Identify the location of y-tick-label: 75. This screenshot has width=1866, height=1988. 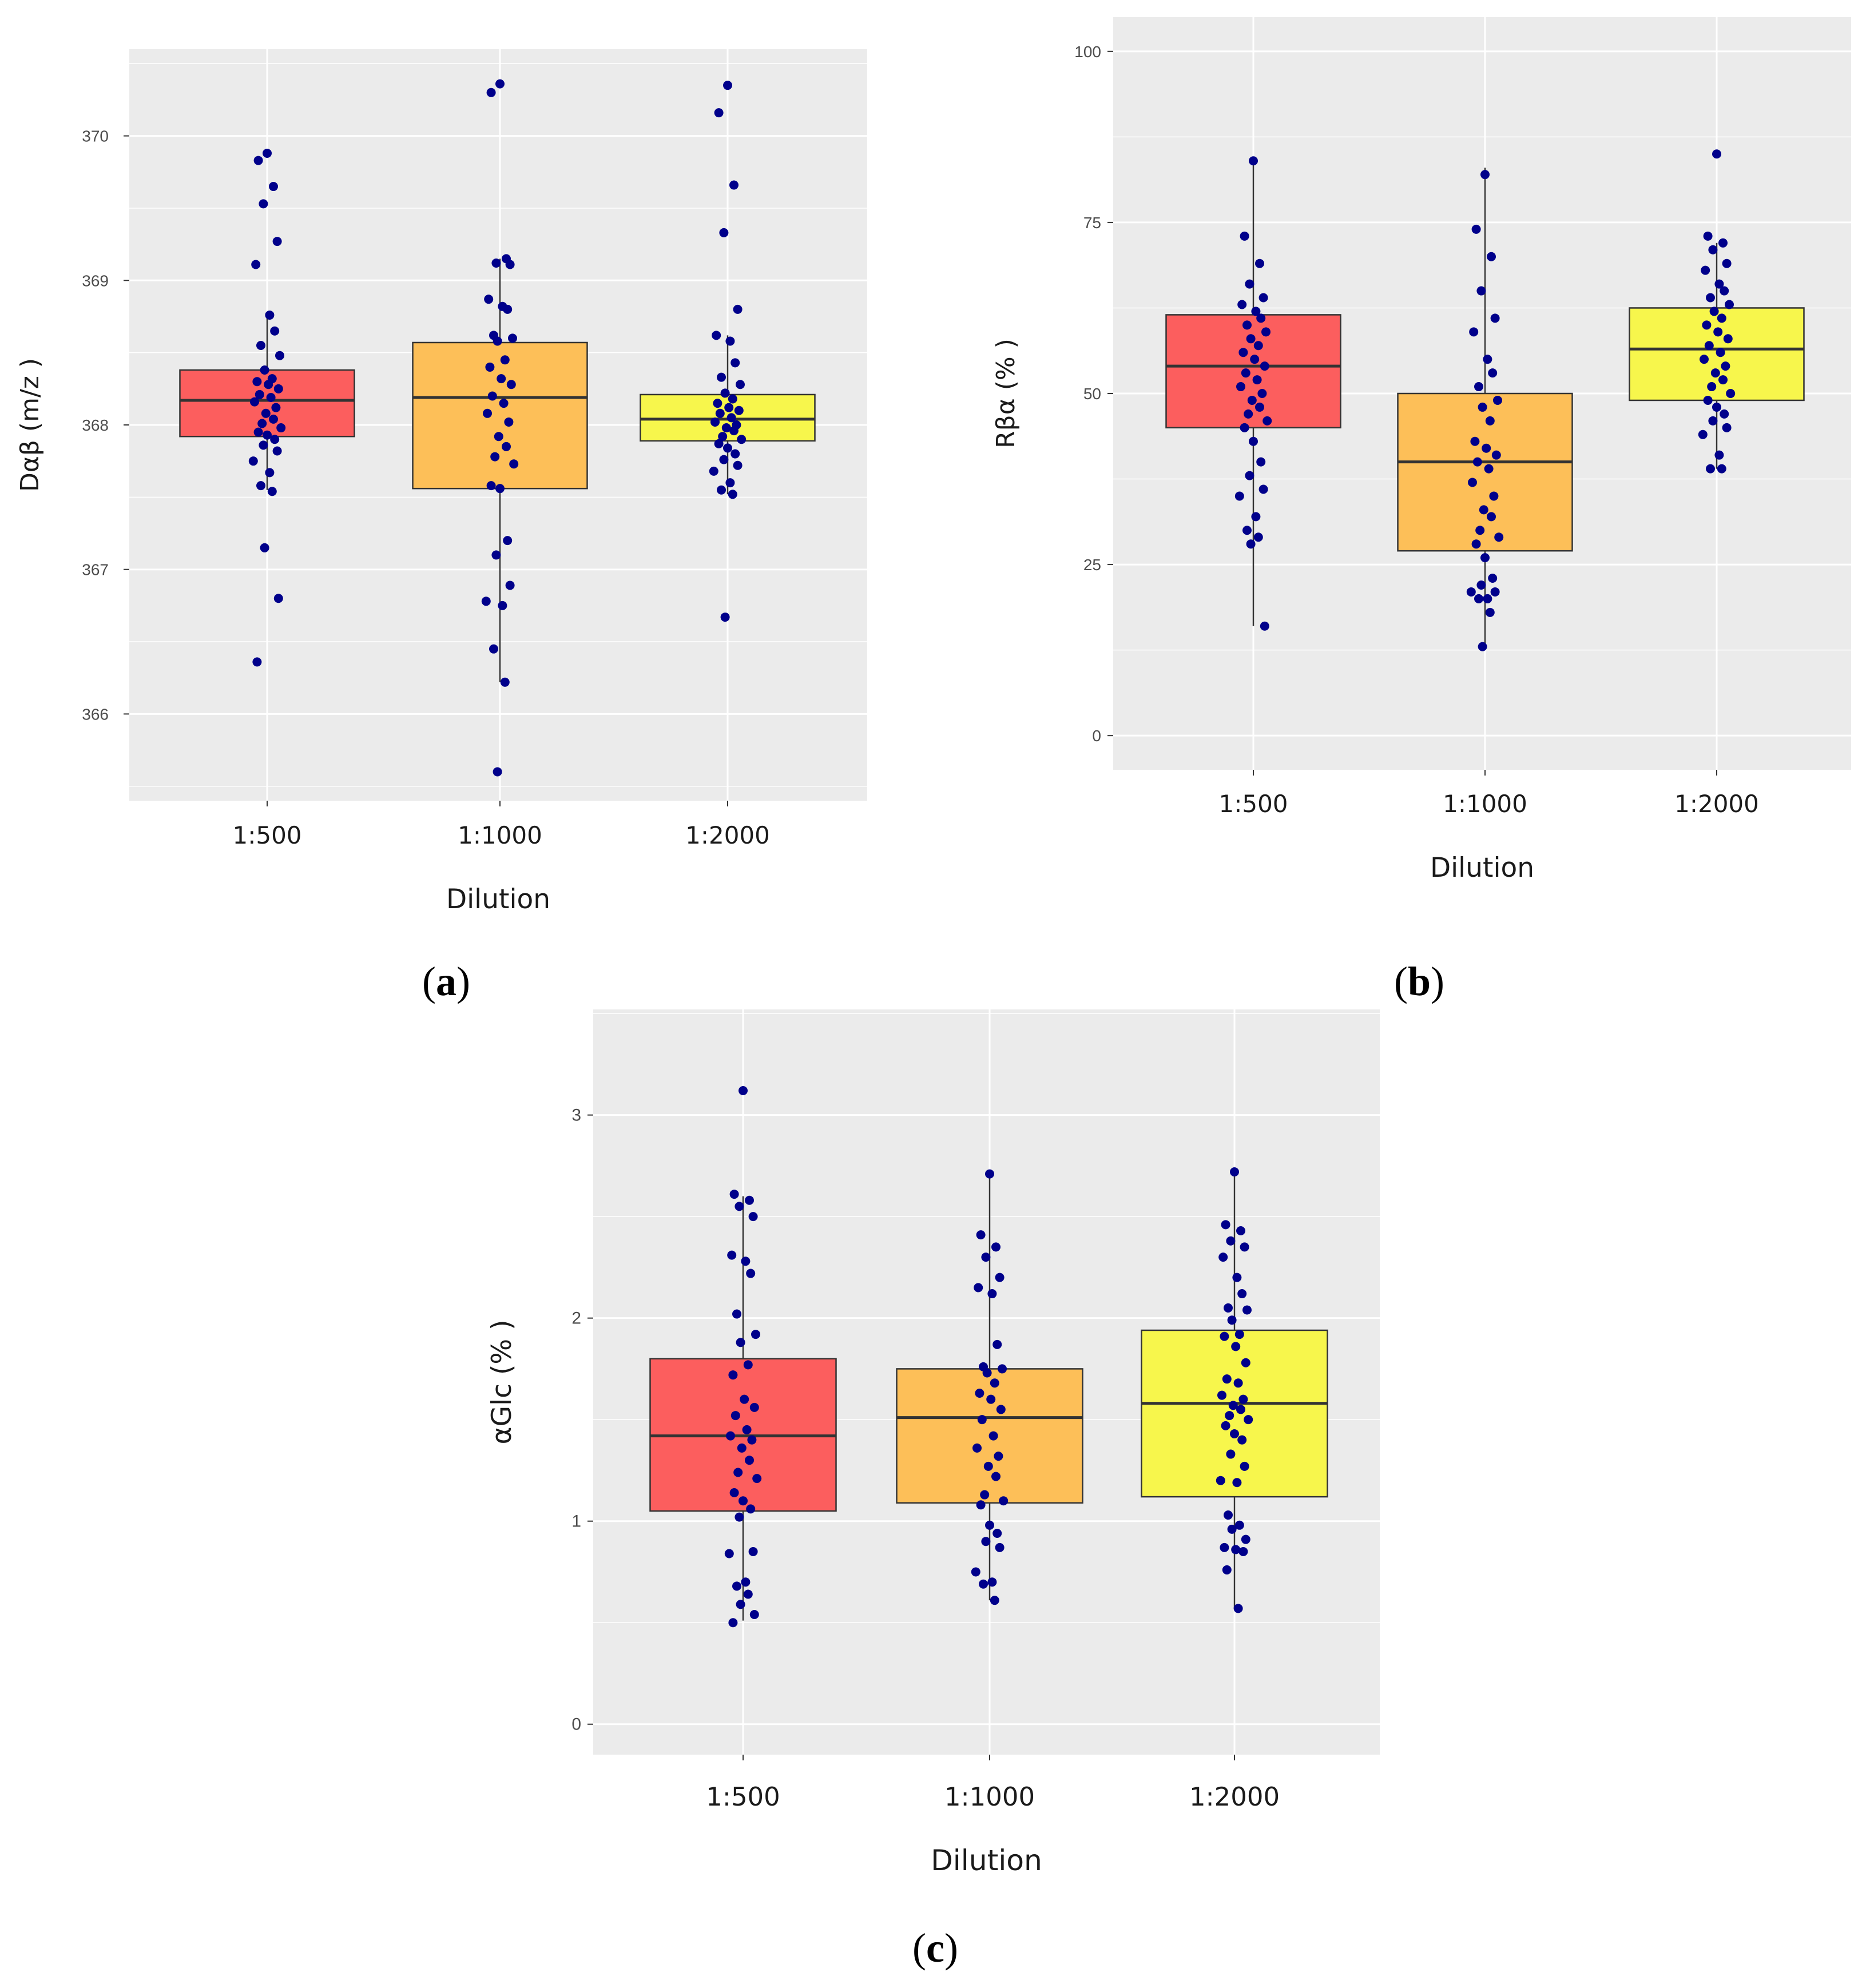
(1092, 223).